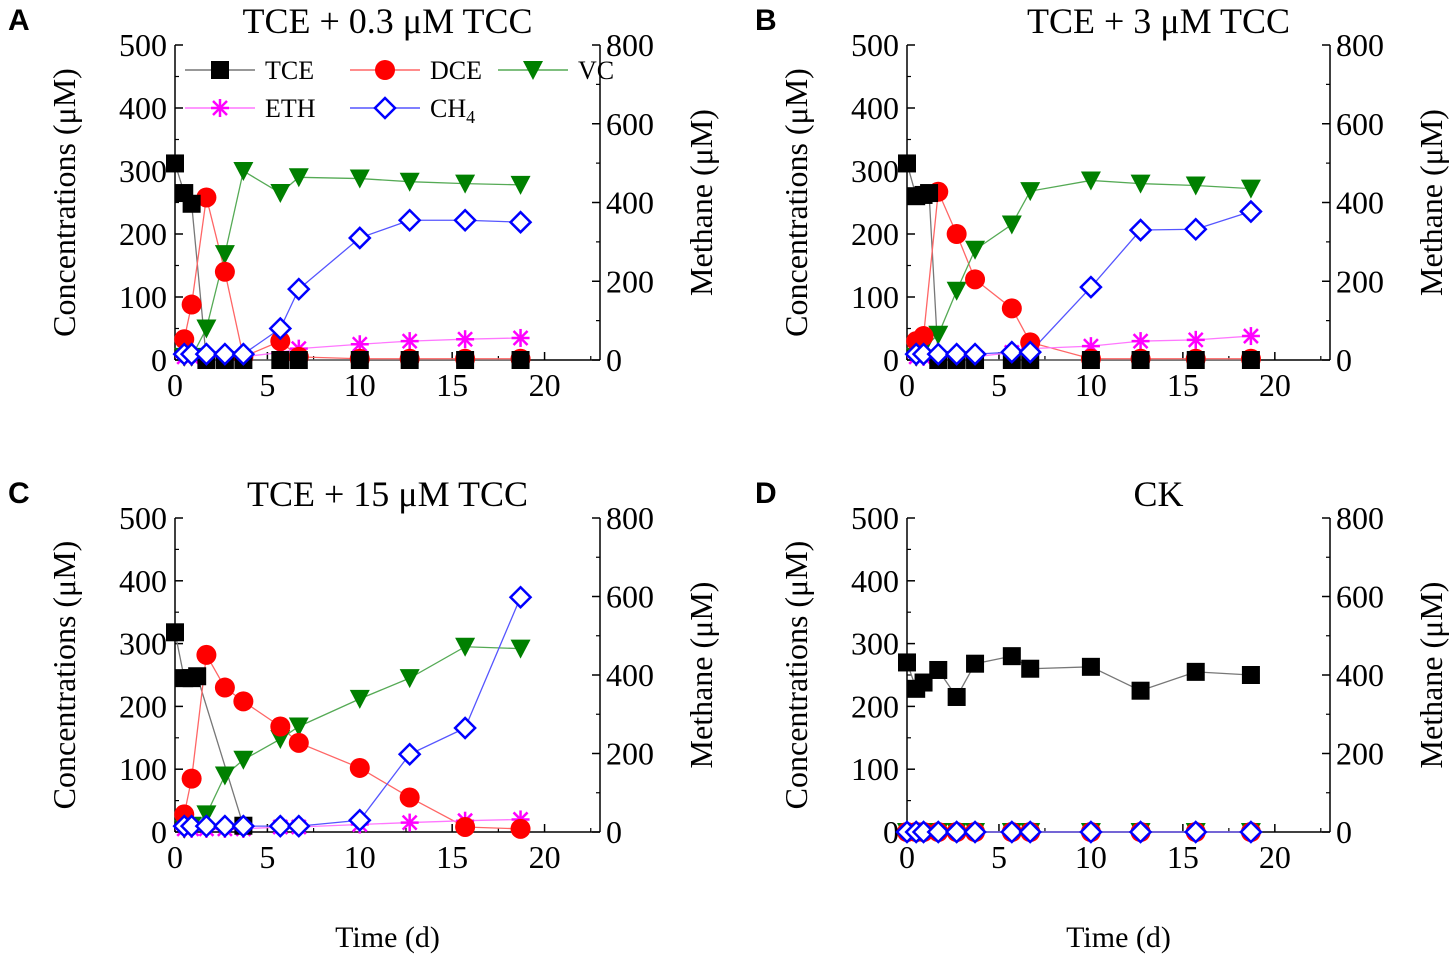  What do you see at coordinates (1183, 385) in the screenshot?
I see `x-tick-label: 15` at bounding box center [1183, 385].